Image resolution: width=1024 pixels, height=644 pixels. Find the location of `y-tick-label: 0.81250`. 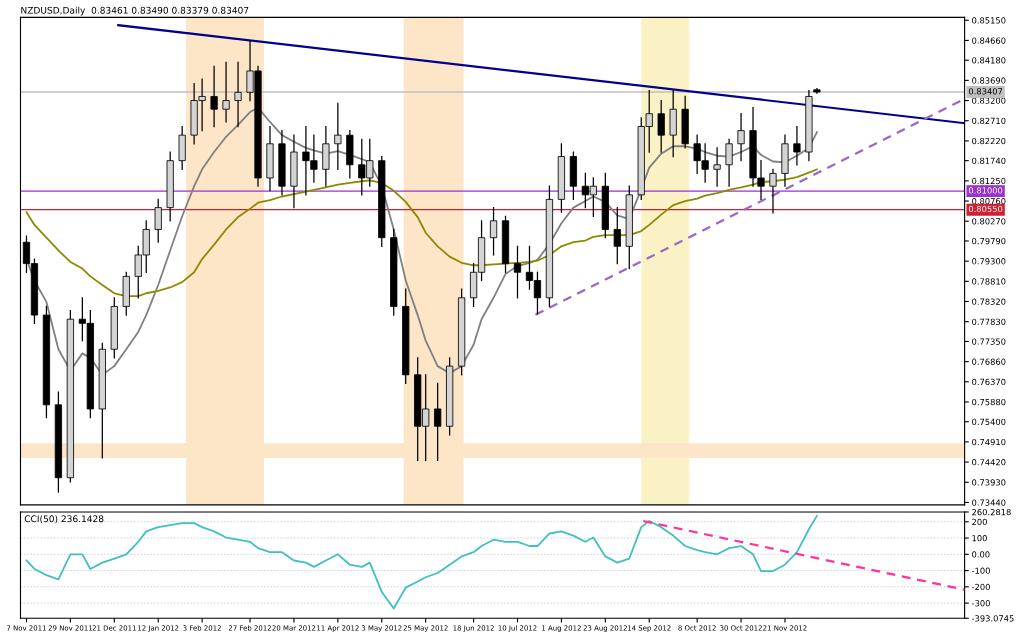

y-tick-label: 0.81250 is located at coordinates (989, 181).